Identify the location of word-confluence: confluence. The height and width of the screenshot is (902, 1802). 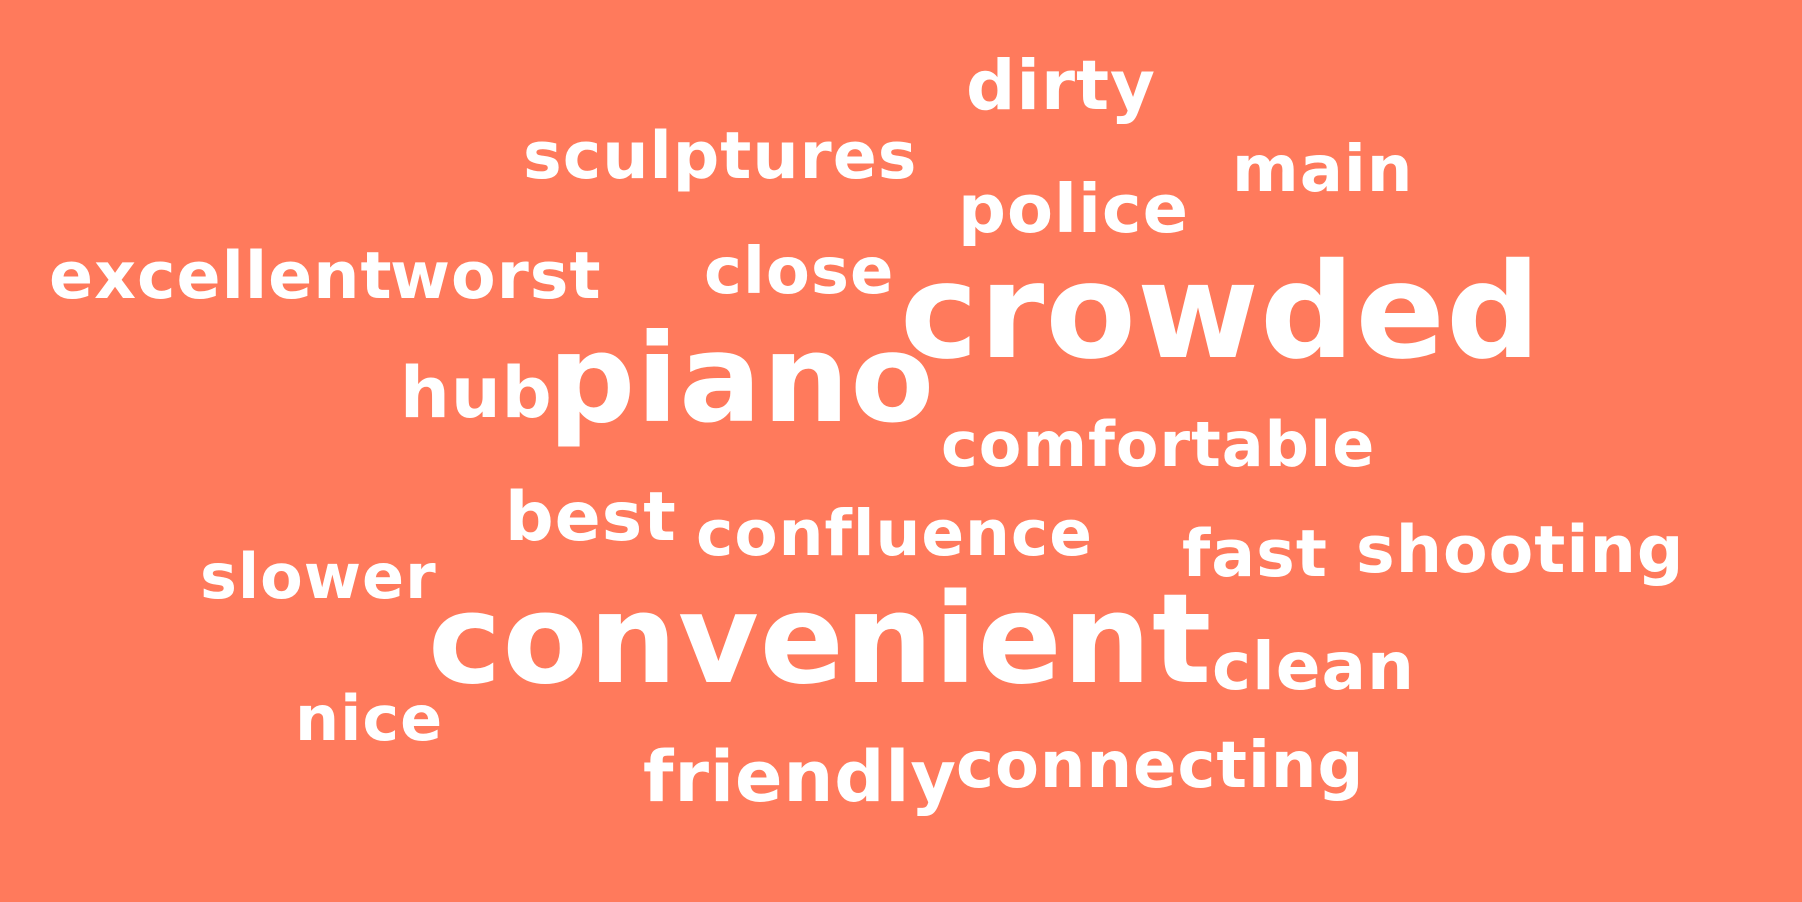
(894, 533).